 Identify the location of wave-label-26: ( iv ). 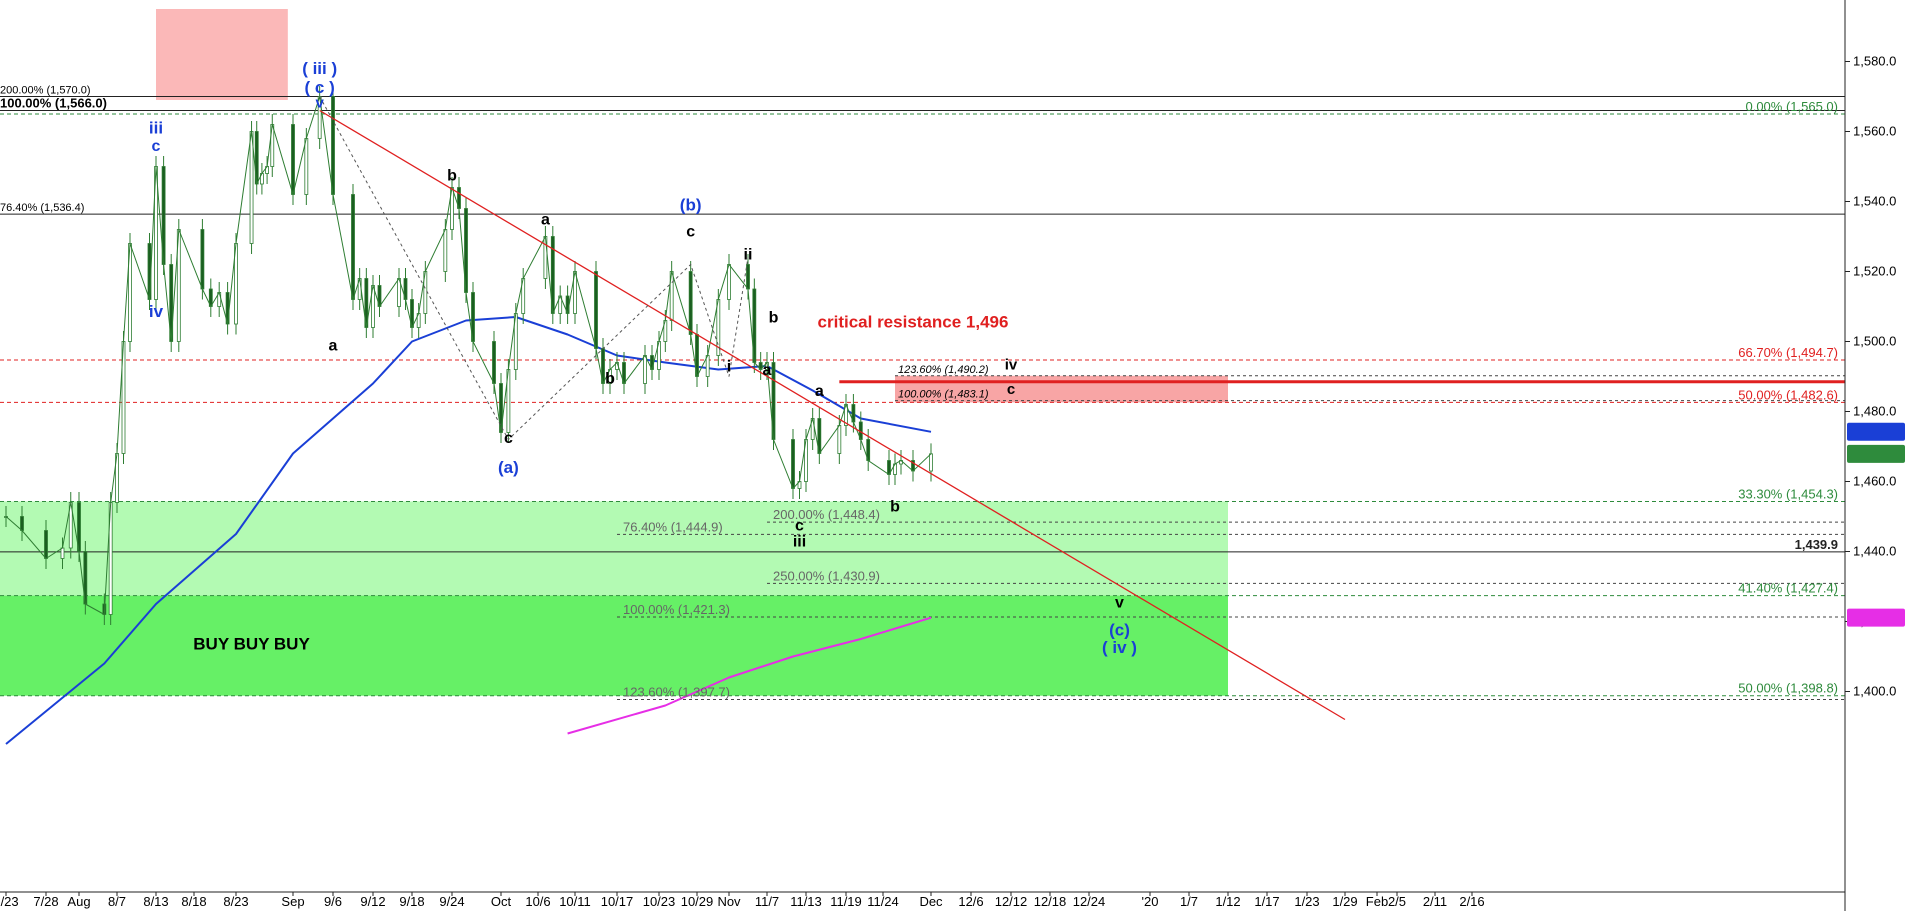
(1119, 647).